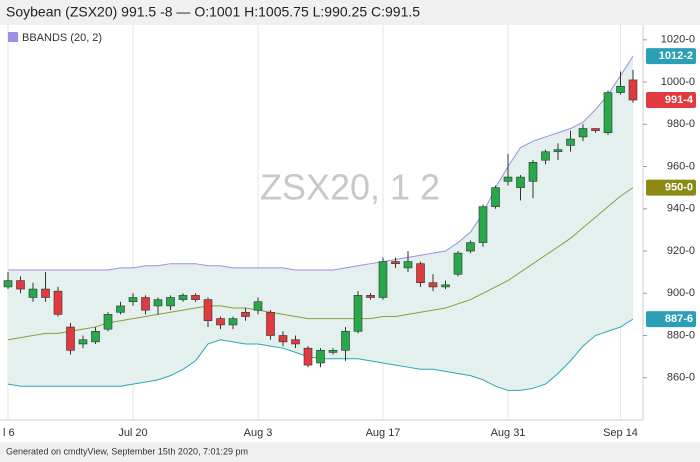 This screenshot has height=462, width=700. What do you see at coordinates (678, 40) in the screenshot?
I see `y-tick-label: 1020-0` at bounding box center [678, 40].